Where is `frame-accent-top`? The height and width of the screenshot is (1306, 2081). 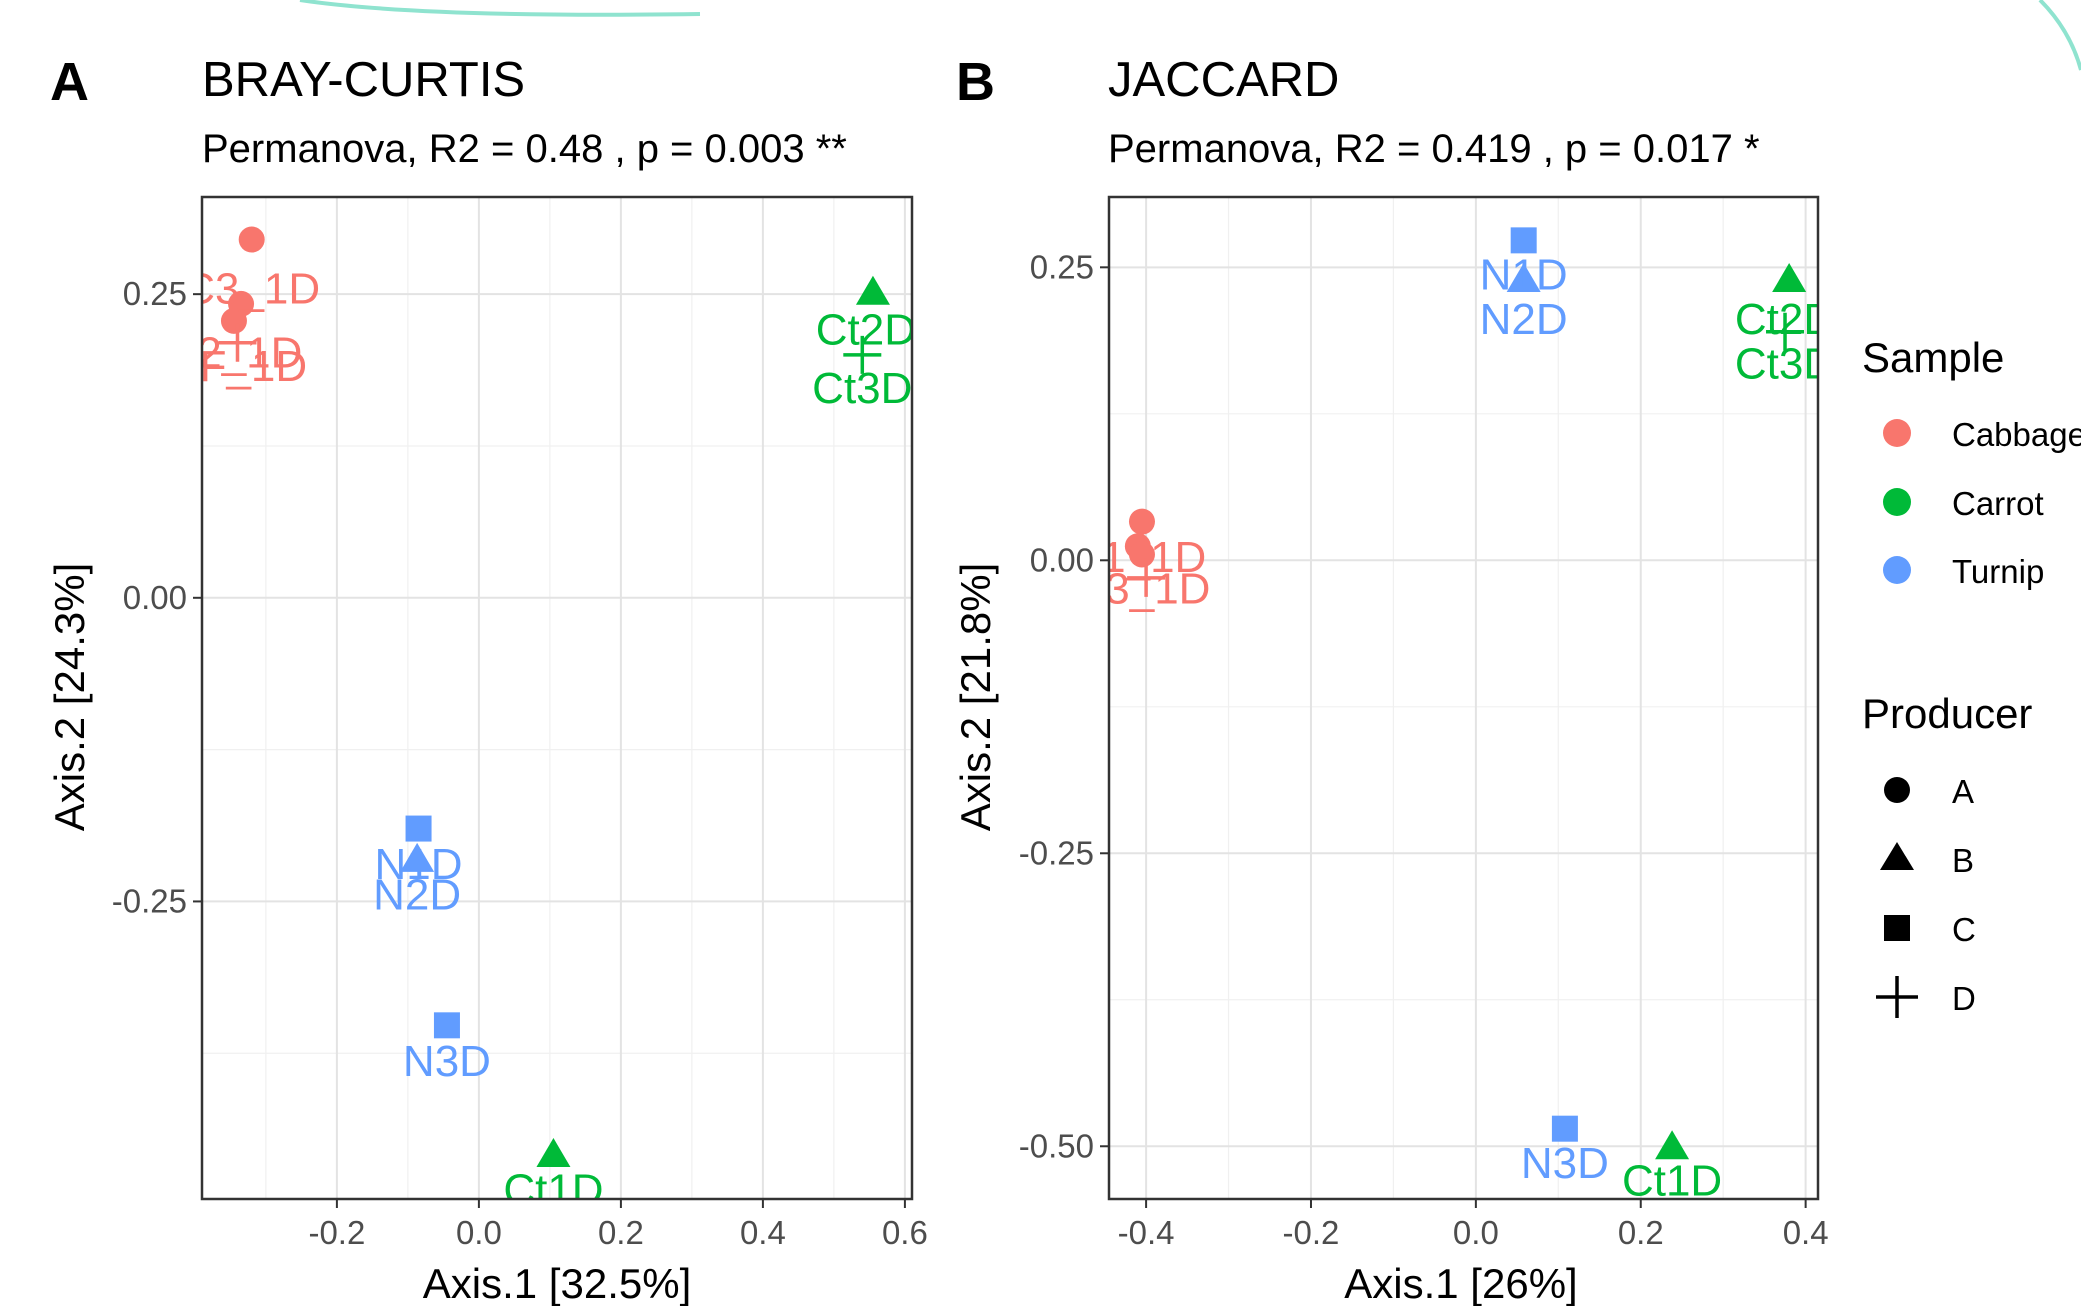
frame-accent-top is located at coordinates (500, 8).